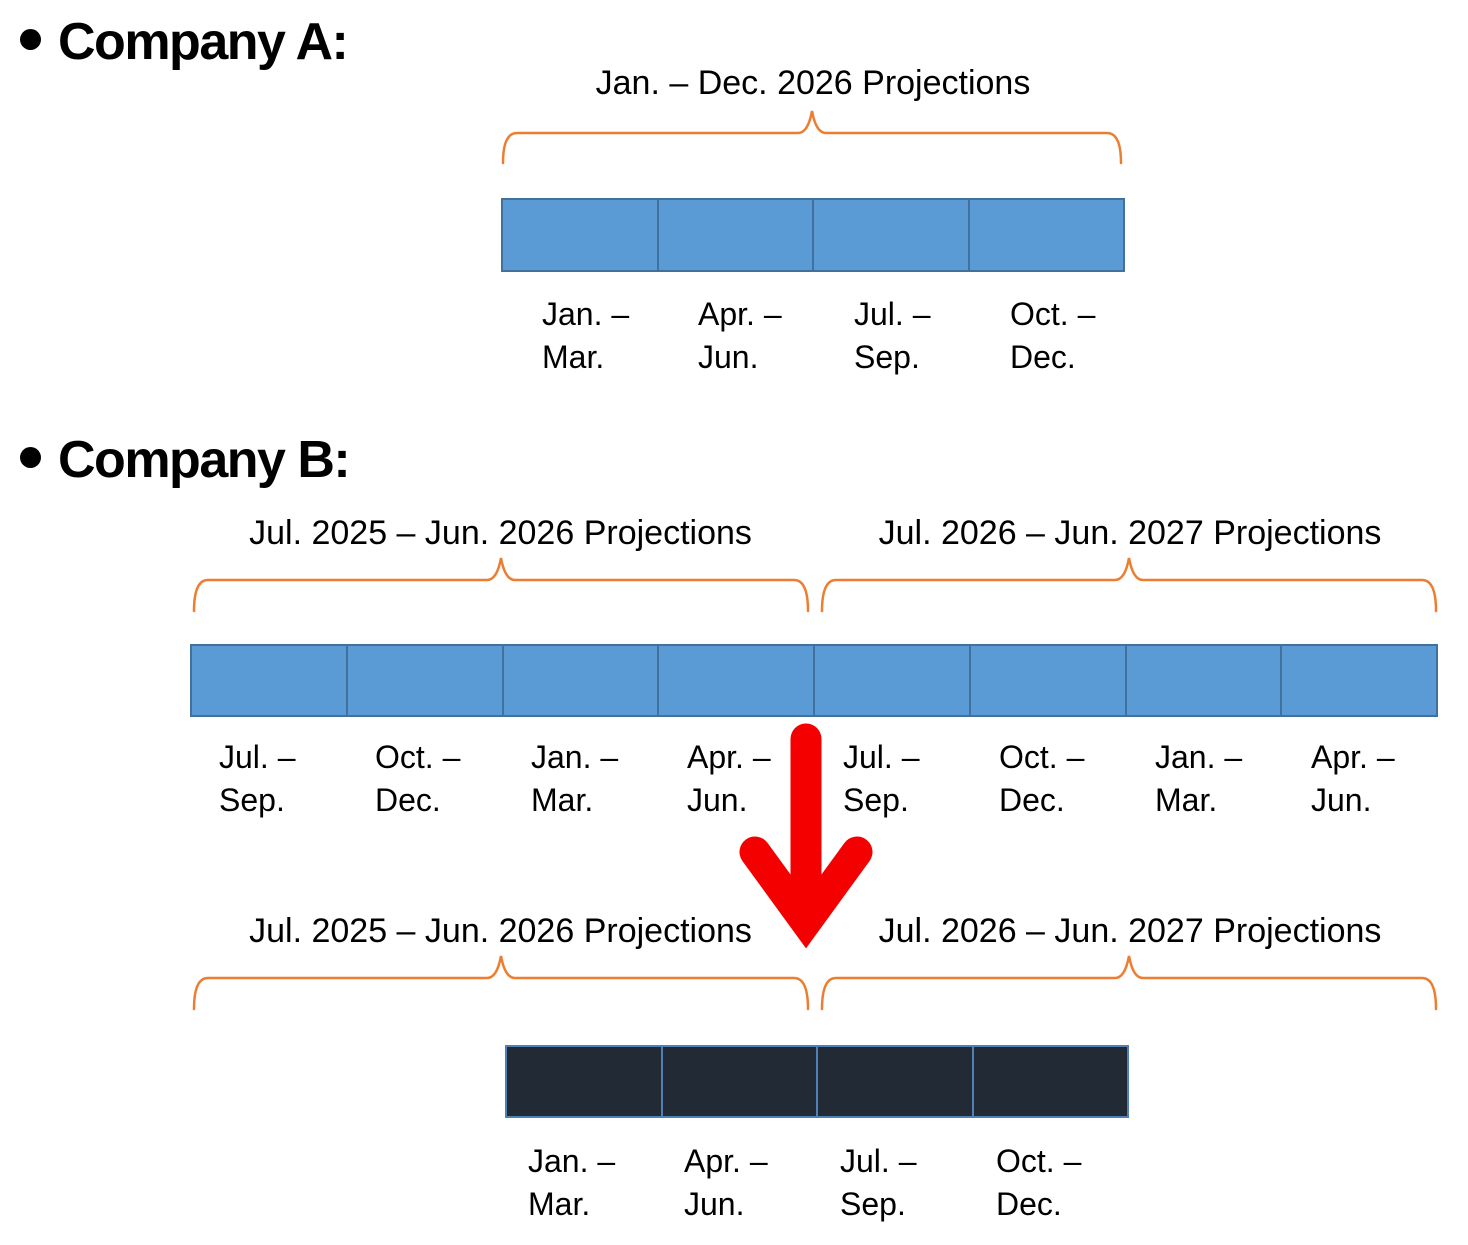 The height and width of the screenshot is (1245, 1468). I want to click on converted-bar-segment-q1, so click(584, 1081).